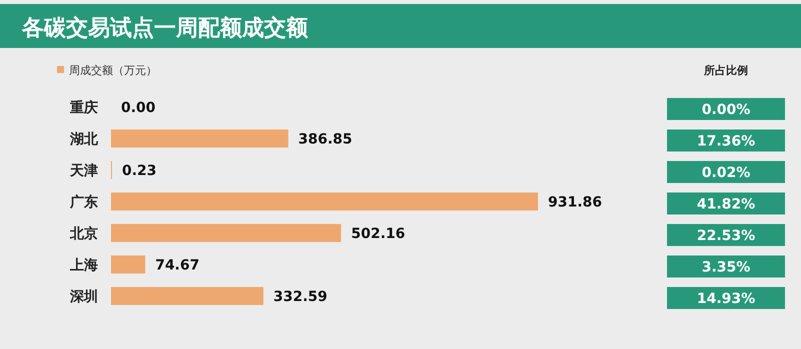 This screenshot has height=349, width=801. What do you see at coordinates (83, 297) in the screenshot?
I see `y-tick-label: 深圳` at bounding box center [83, 297].